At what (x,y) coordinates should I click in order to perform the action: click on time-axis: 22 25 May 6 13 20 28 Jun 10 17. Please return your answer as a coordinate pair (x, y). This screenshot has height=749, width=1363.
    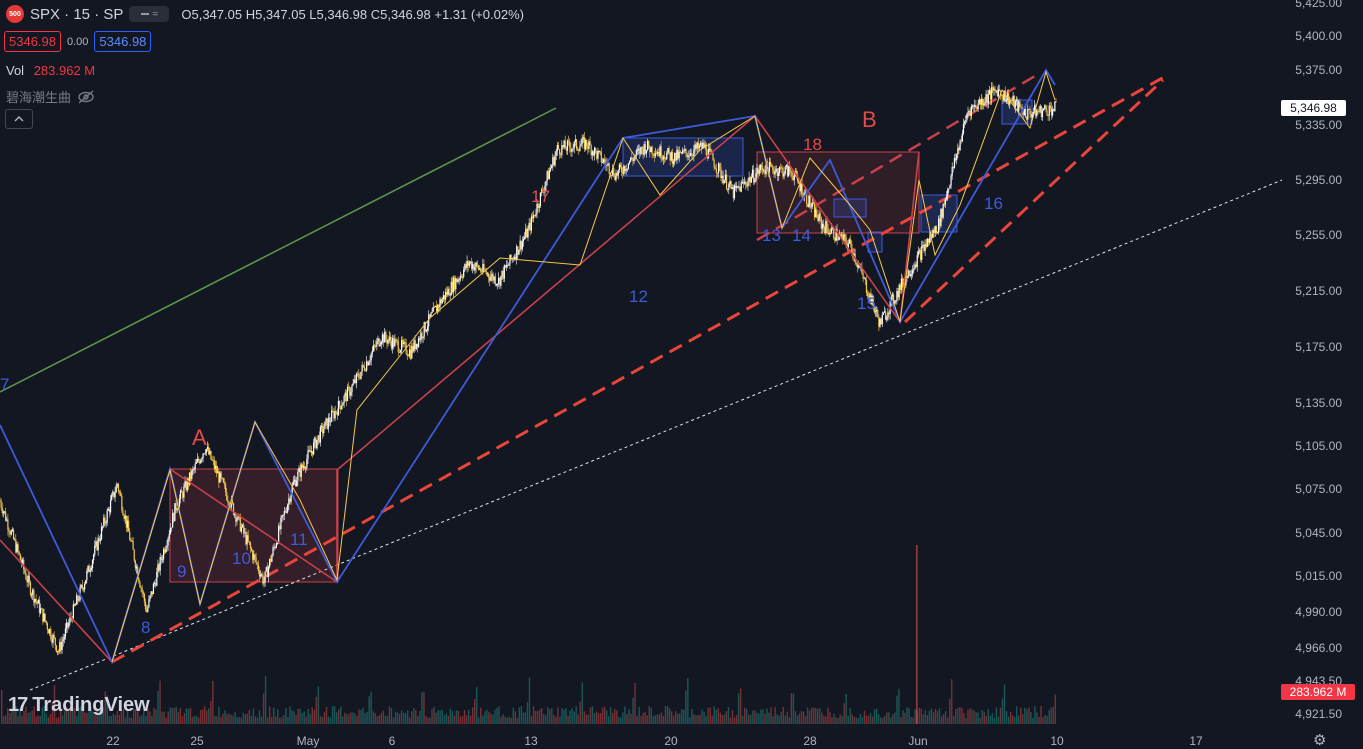
    Looking at the image, I should click on (654, 741).